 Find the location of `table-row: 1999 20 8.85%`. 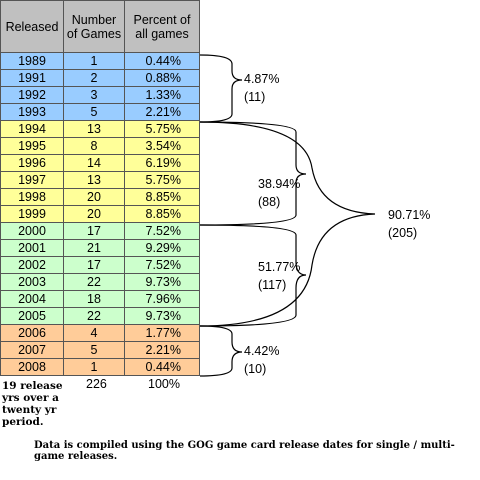

table-row: 1999 20 8.85% is located at coordinates (100, 214).